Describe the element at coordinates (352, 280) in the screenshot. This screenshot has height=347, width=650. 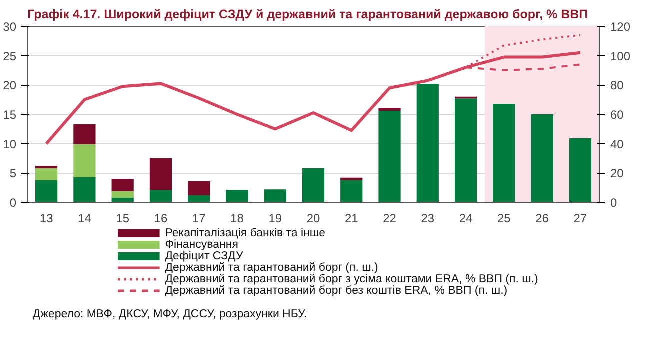
I see `legend-label: Державний та гарантований борг з усіма коштами ERA, % ВВП (п. ш.)` at that location.